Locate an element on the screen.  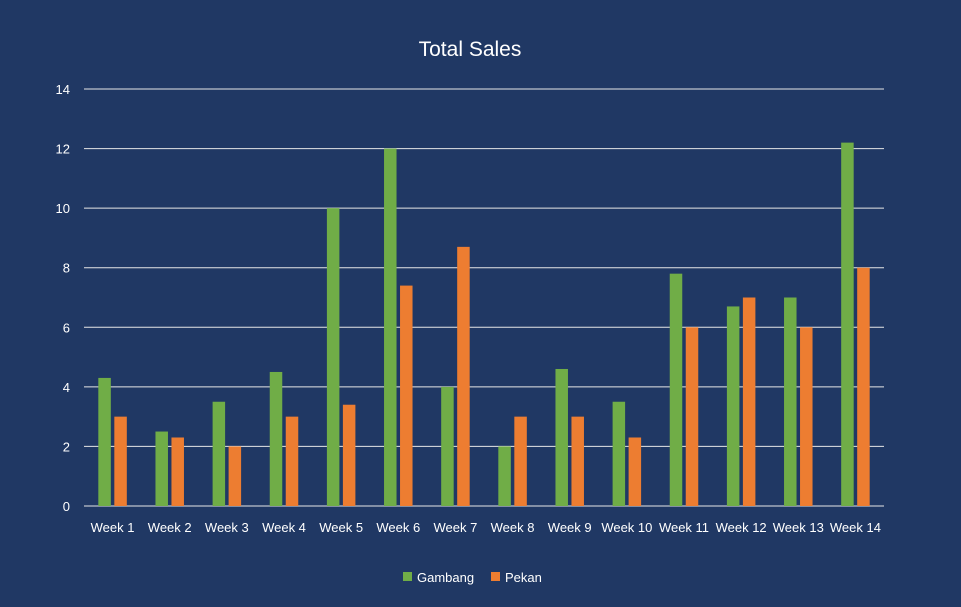
y-tick-label: 6 is located at coordinates (66, 327).